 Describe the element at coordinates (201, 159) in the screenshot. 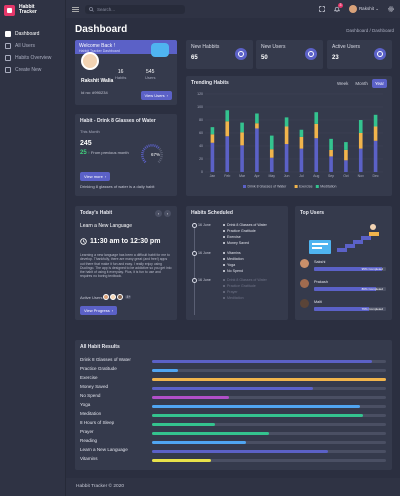

I see `y-tick-label: 20` at that location.